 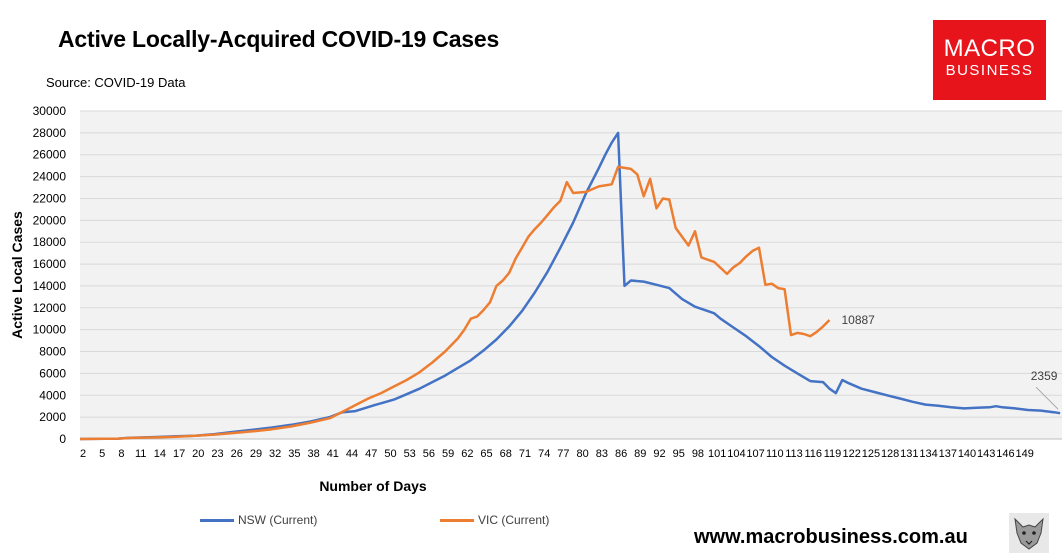 I want to click on x-tick-label: 89, so click(x=640, y=454).